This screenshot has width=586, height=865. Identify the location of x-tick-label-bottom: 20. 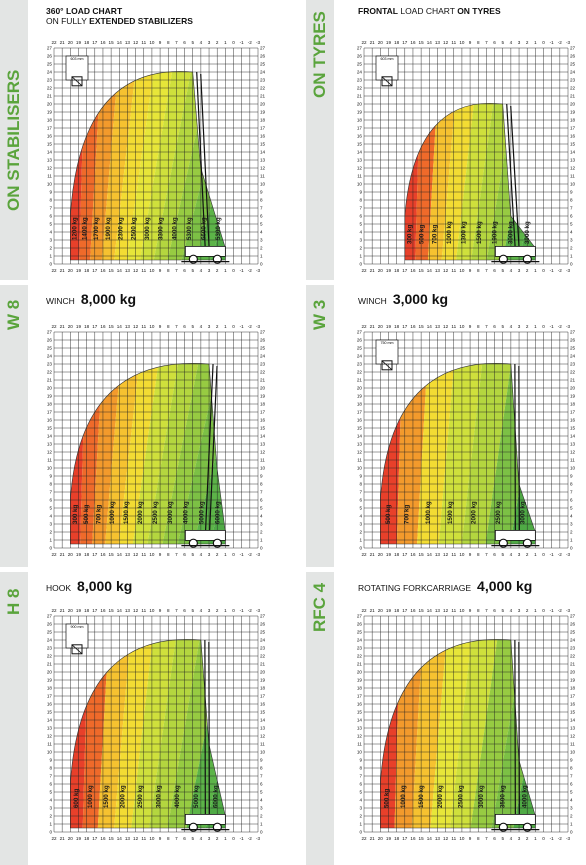
(71, 270).